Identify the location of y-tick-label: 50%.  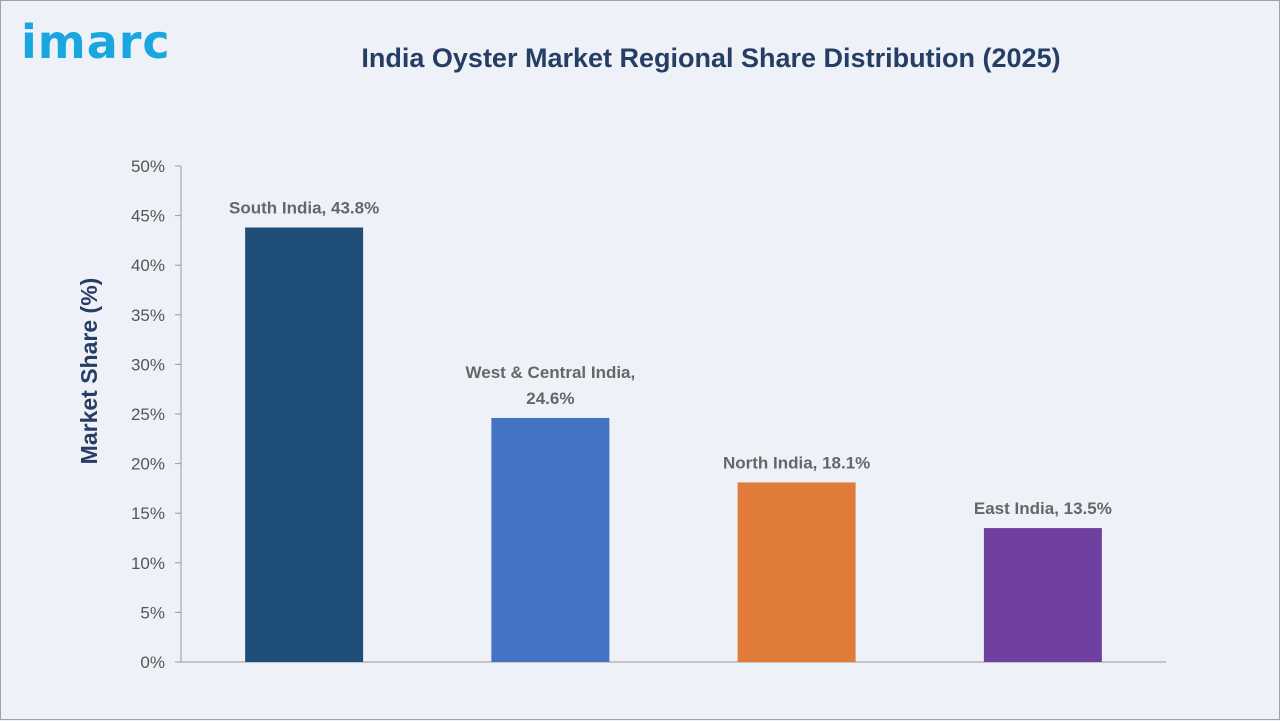
(148, 166).